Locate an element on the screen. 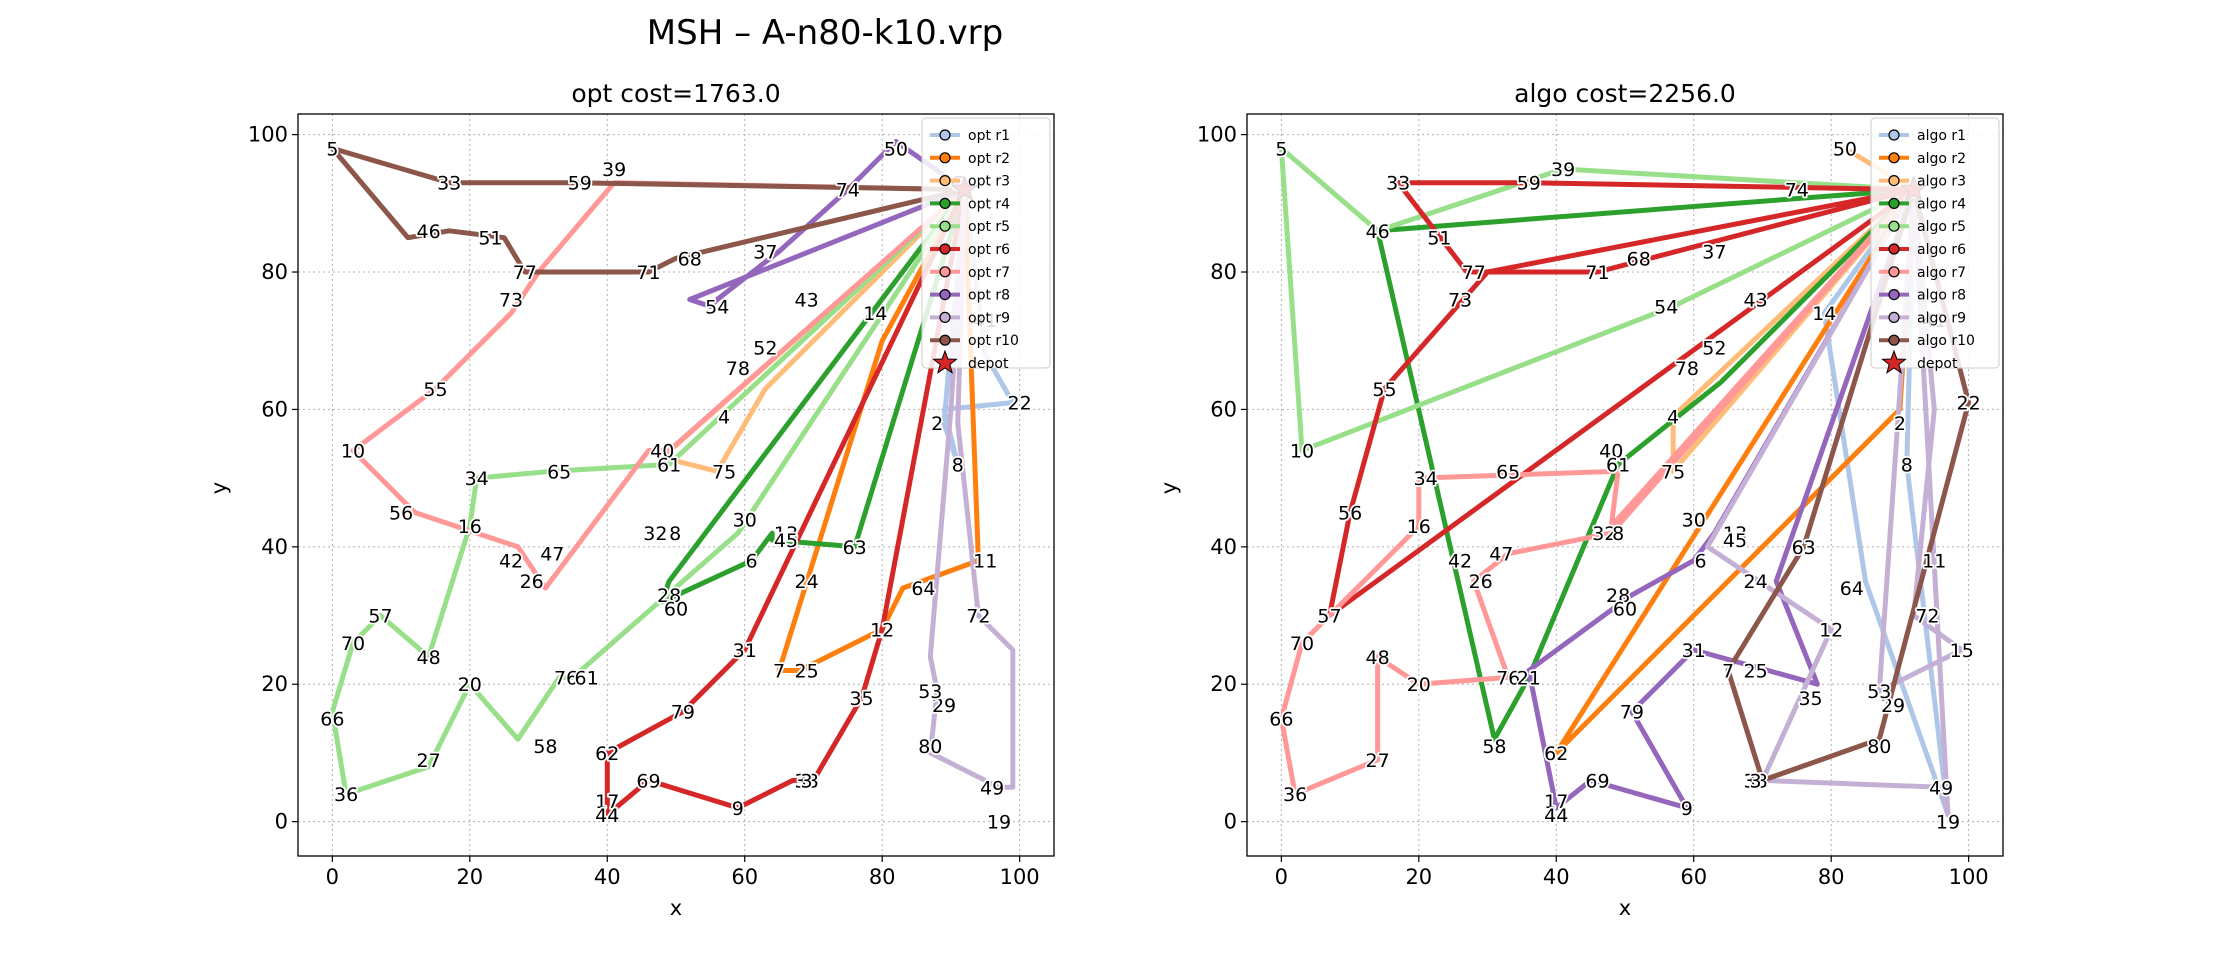 The image size is (2240, 960). route-algo-r1 is located at coordinates (1886, 502).